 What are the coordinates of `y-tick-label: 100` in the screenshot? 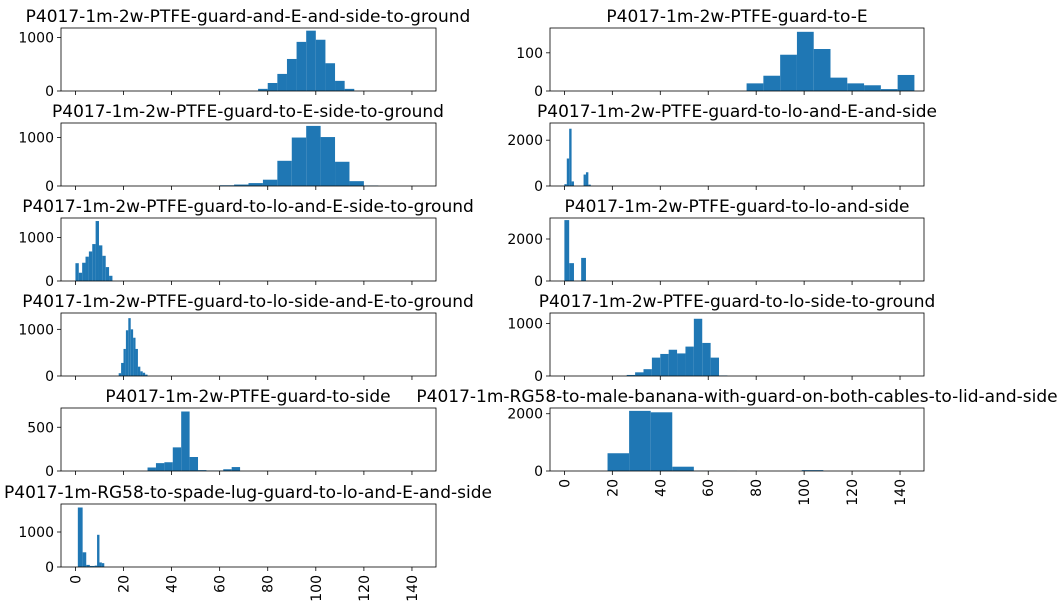 It's located at (529, 54).